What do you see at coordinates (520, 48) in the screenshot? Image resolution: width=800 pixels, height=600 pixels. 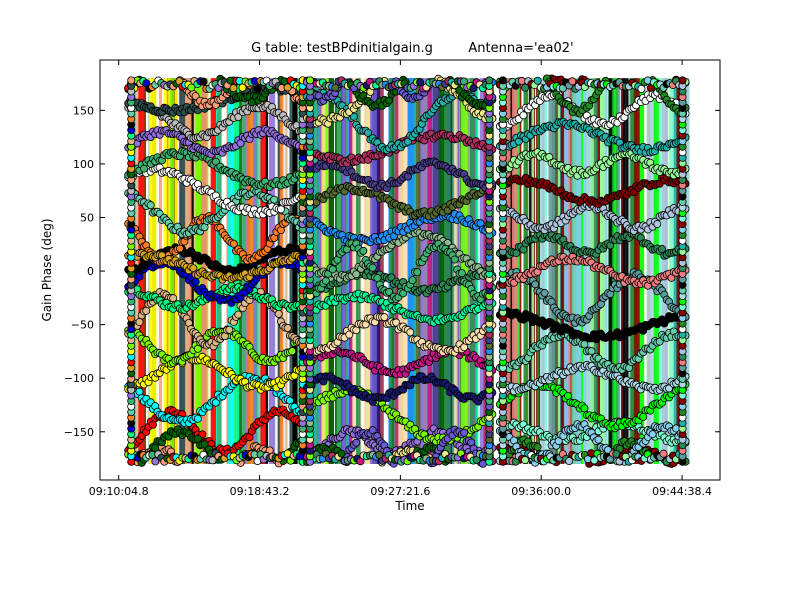 I see `chart-title-antenna: Antenna='ea02'` at bounding box center [520, 48].